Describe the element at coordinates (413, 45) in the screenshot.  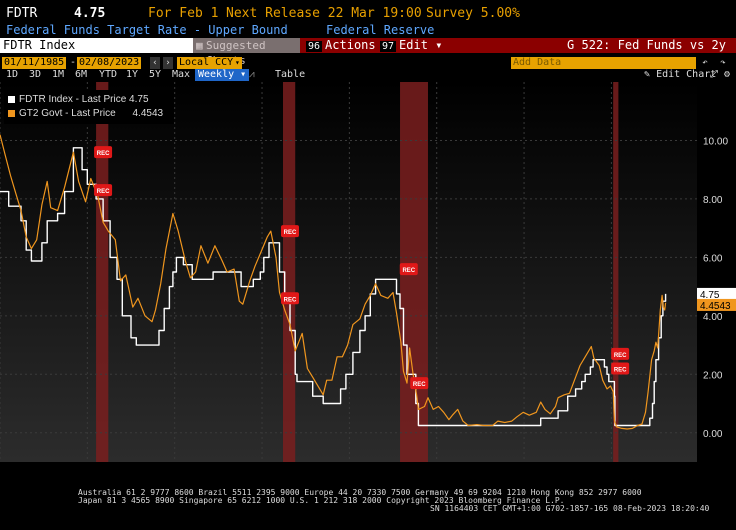
I see `edit-label: Edit` at that location.